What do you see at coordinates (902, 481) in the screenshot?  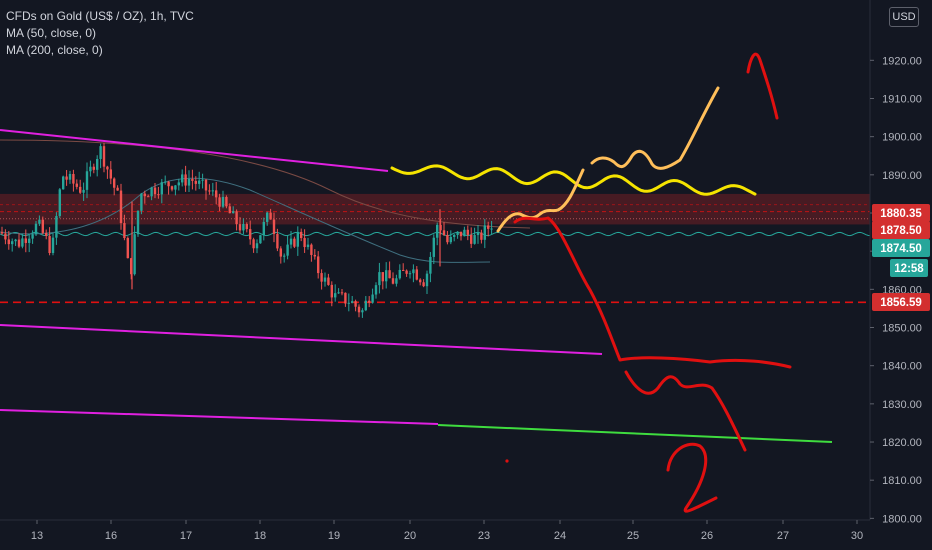 I see `price-tick-label: 1810.00` at bounding box center [902, 481].